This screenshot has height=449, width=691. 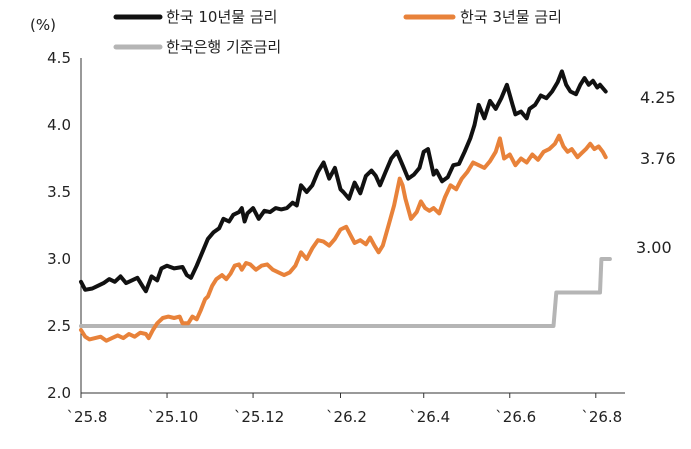 What do you see at coordinates (87, 417) in the screenshot?
I see `x-tick-label: `25.8` at bounding box center [87, 417].